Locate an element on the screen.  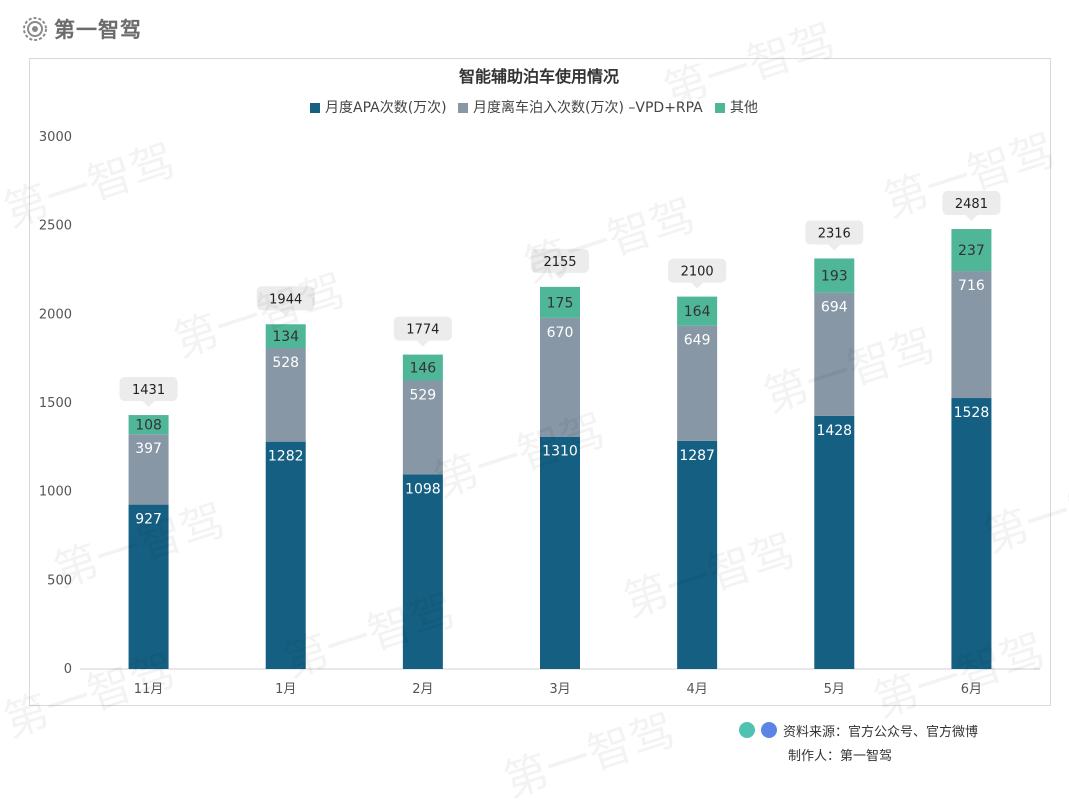
bar-value-label: 134 is located at coordinates (285, 337).